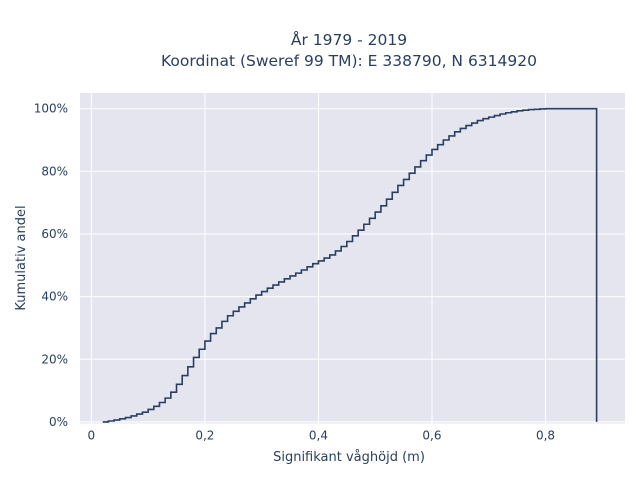  What do you see at coordinates (54, 359) in the screenshot?
I see `y-tick-label: 20%` at bounding box center [54, 359].